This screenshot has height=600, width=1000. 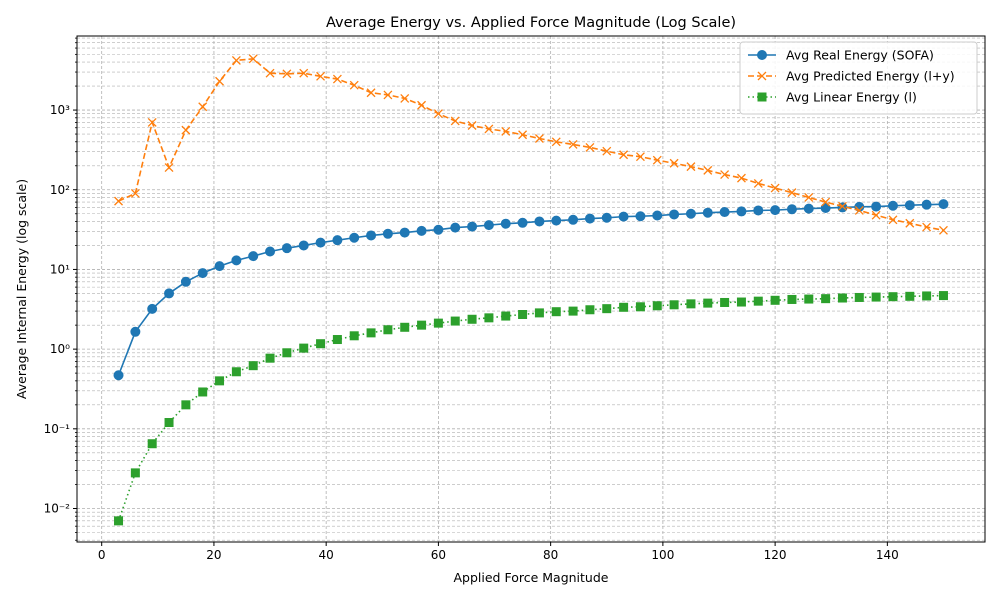 What do you see at coordinates (860, 55) in the screenshot?
I see `legend-label: Avg Real Energy (SOFA)` at bounding box center [860, 55].